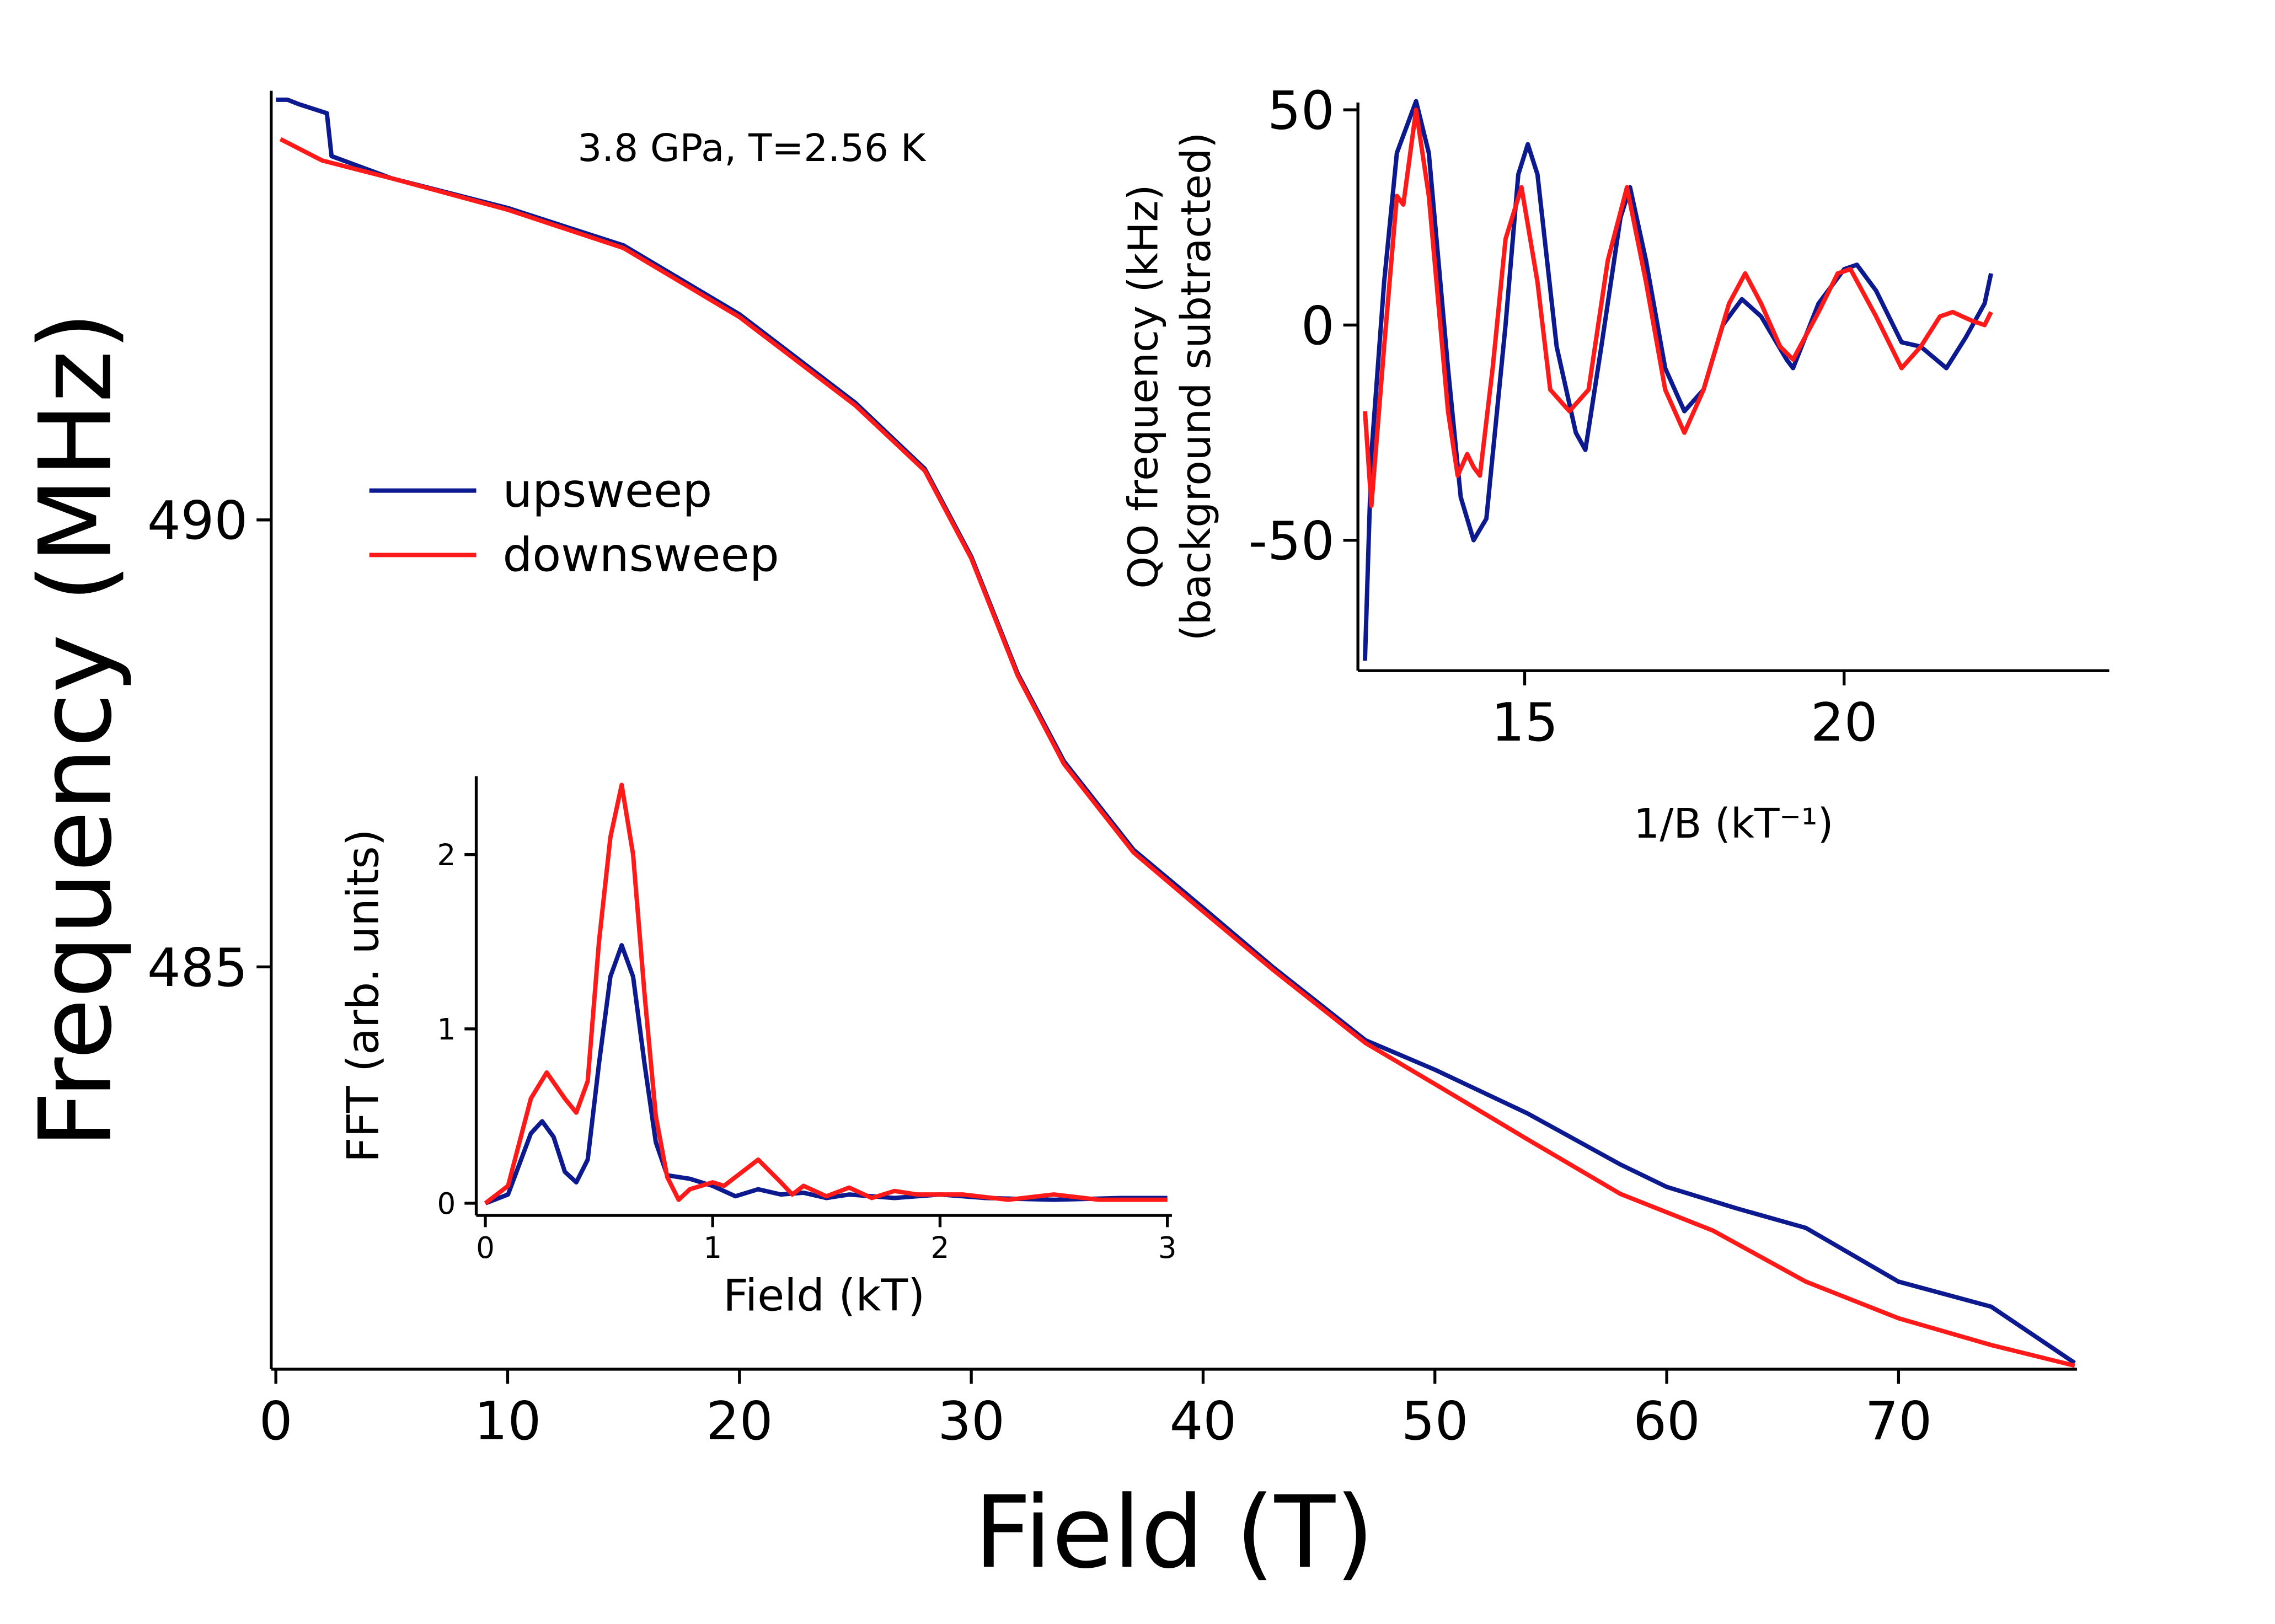  What do you see at coordinates (446, 855) in the screenshot?
I see `y-tick-label: 2` at bounding box center [446, 855].